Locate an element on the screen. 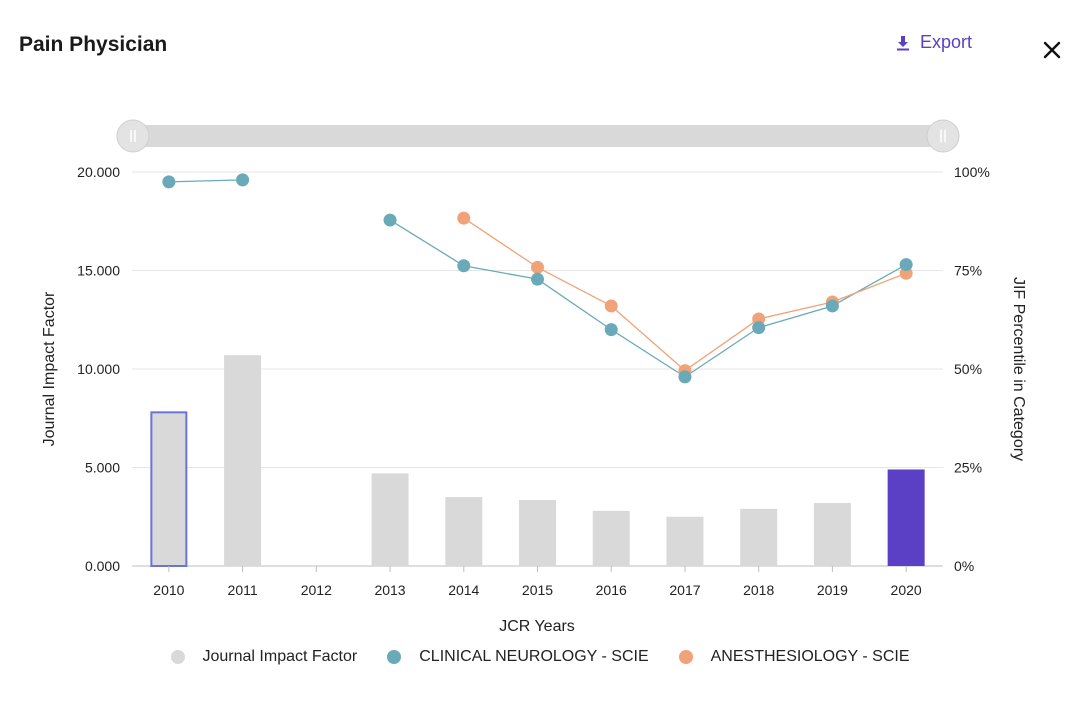 This screenshot has width=1080, height=727. x-tick-label: 2014 is located at coordinates (463, 590).